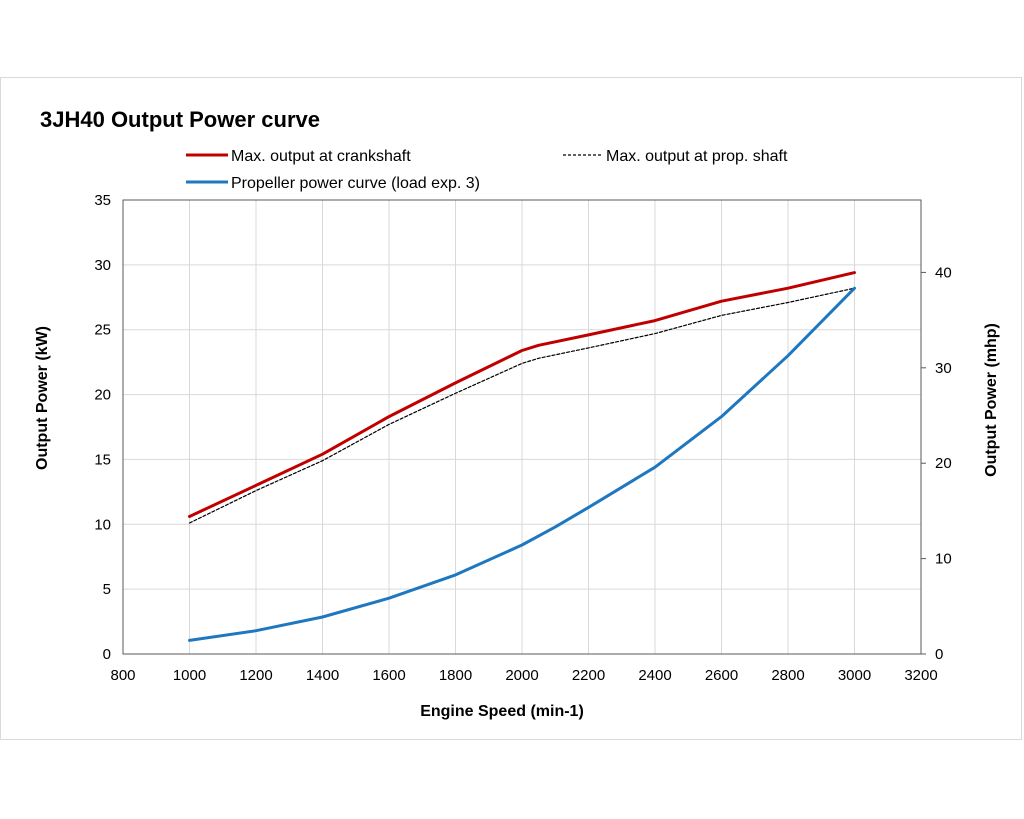 The image size is (1024, 819). I want to click on y-tick-label: 5, so click(107, 589).